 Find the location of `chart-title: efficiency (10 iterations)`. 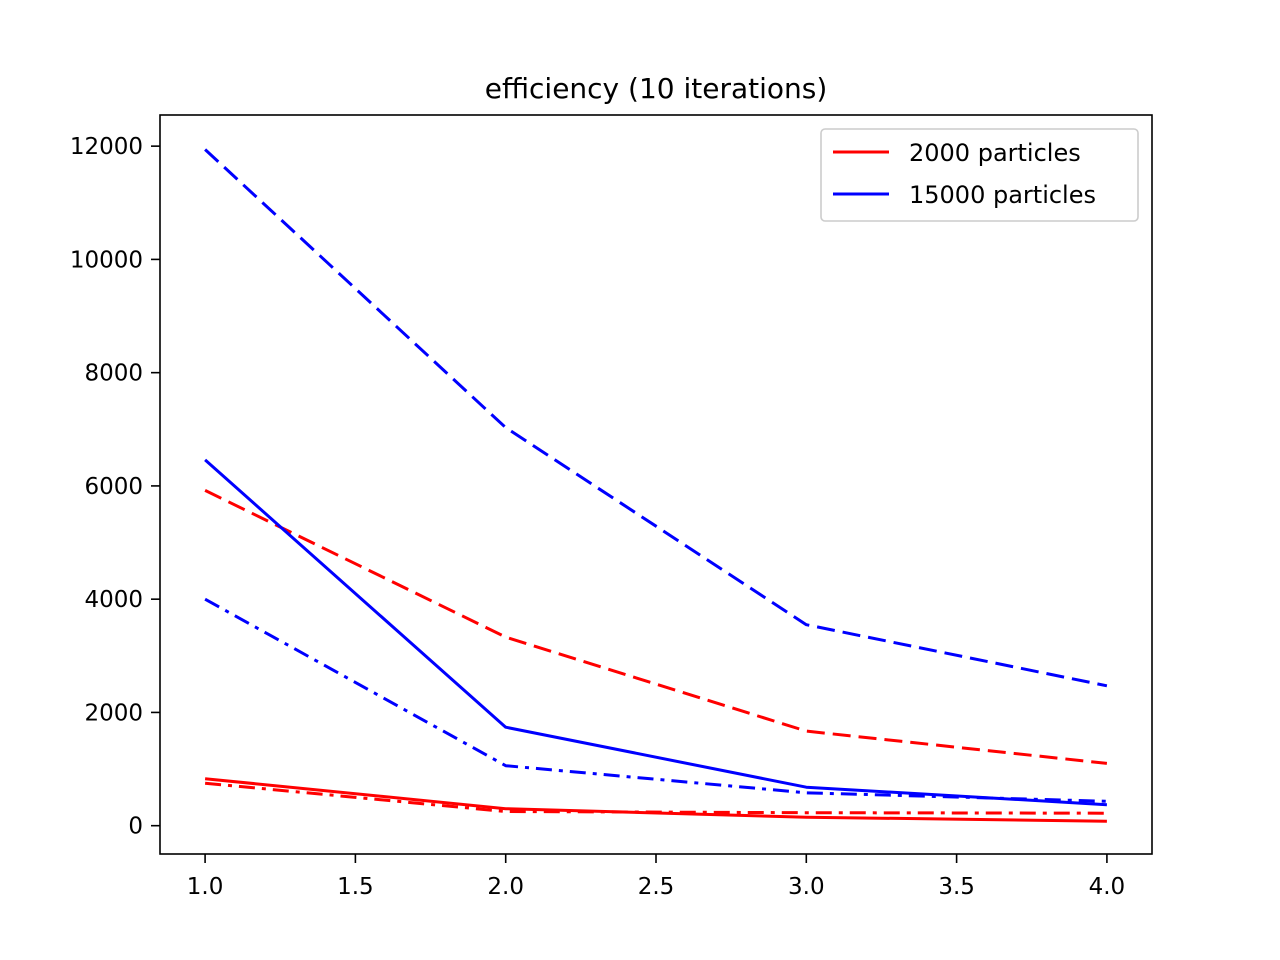

chart-title: efficiency (10 iterations) is located at coordinates (656, 88).